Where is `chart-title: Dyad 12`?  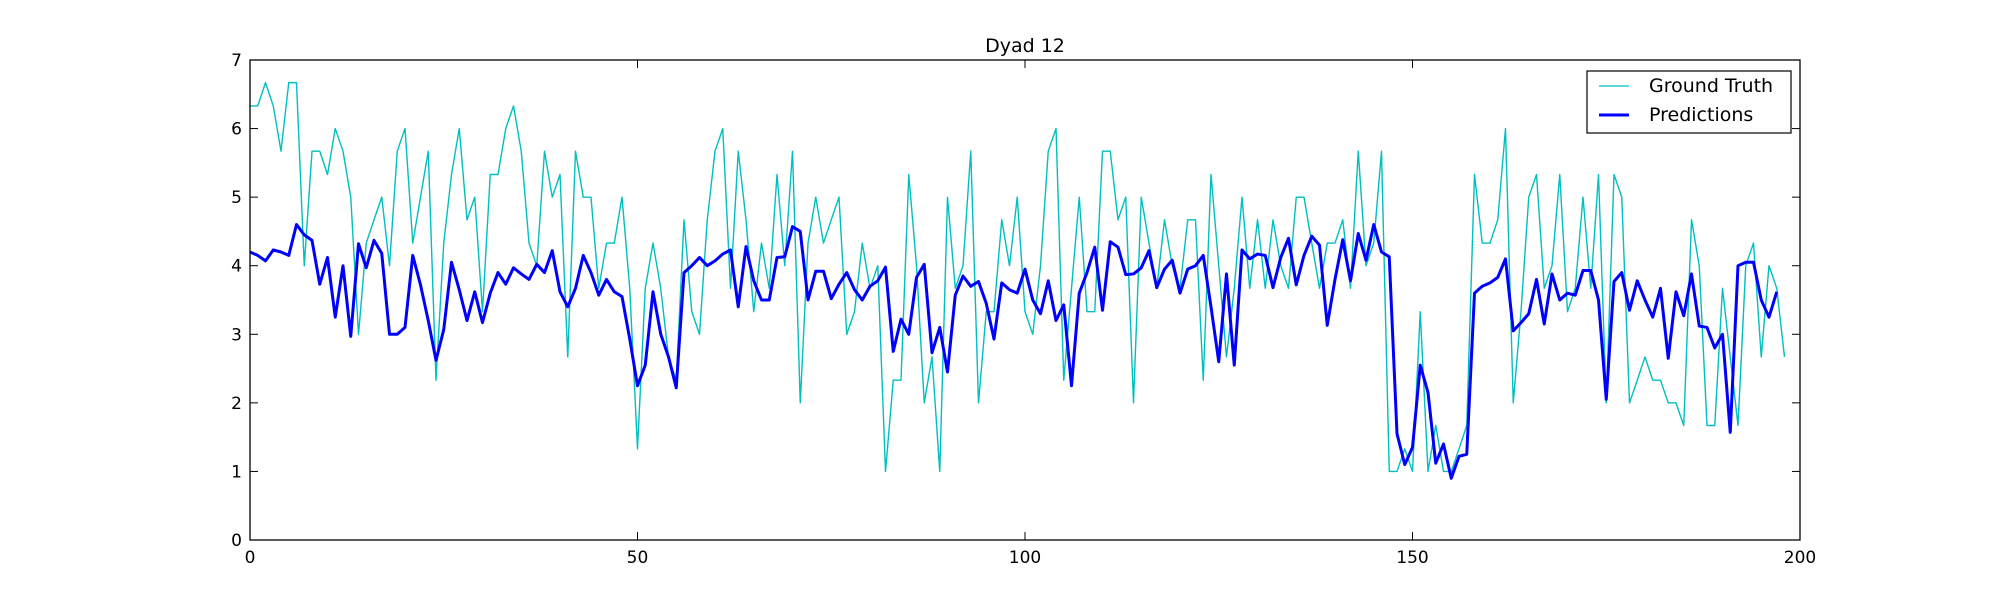 chart-title: Dyad 12 is located at coordinates (1025, 46).